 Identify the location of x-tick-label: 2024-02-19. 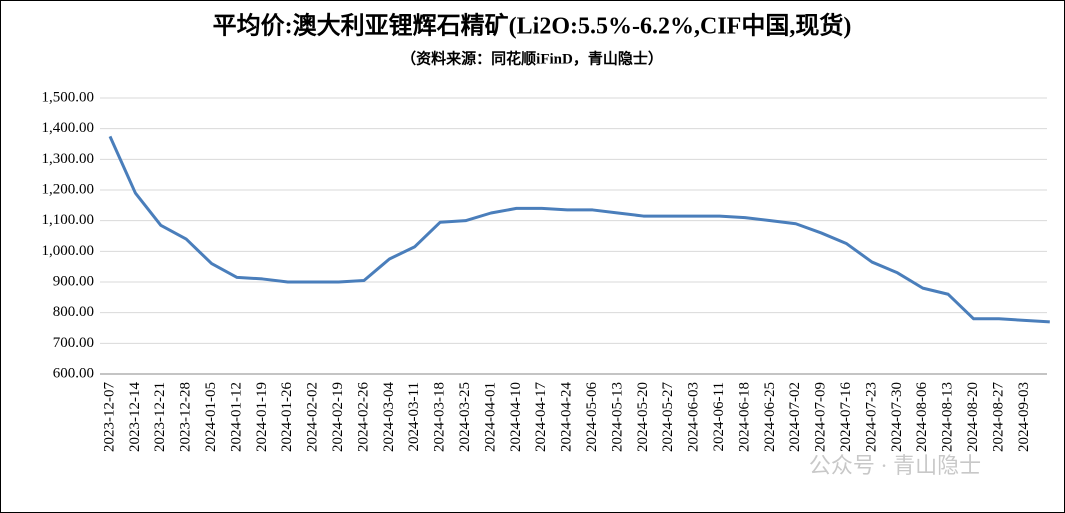
(338, 417).